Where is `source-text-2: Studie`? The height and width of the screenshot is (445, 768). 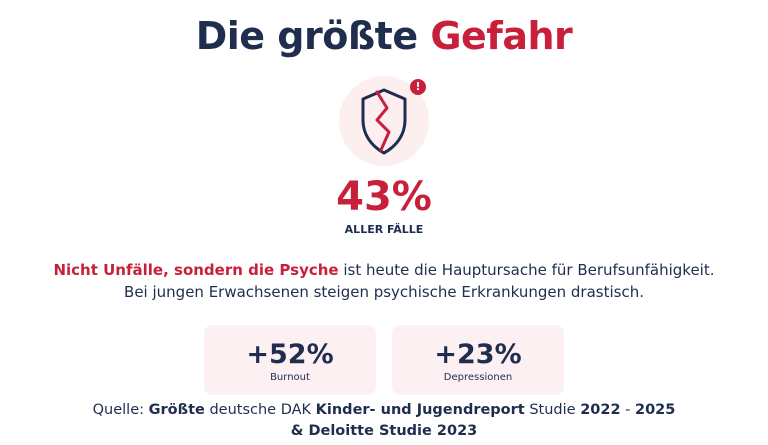
source-text-2: Studie is located at coordinates (552, 410).